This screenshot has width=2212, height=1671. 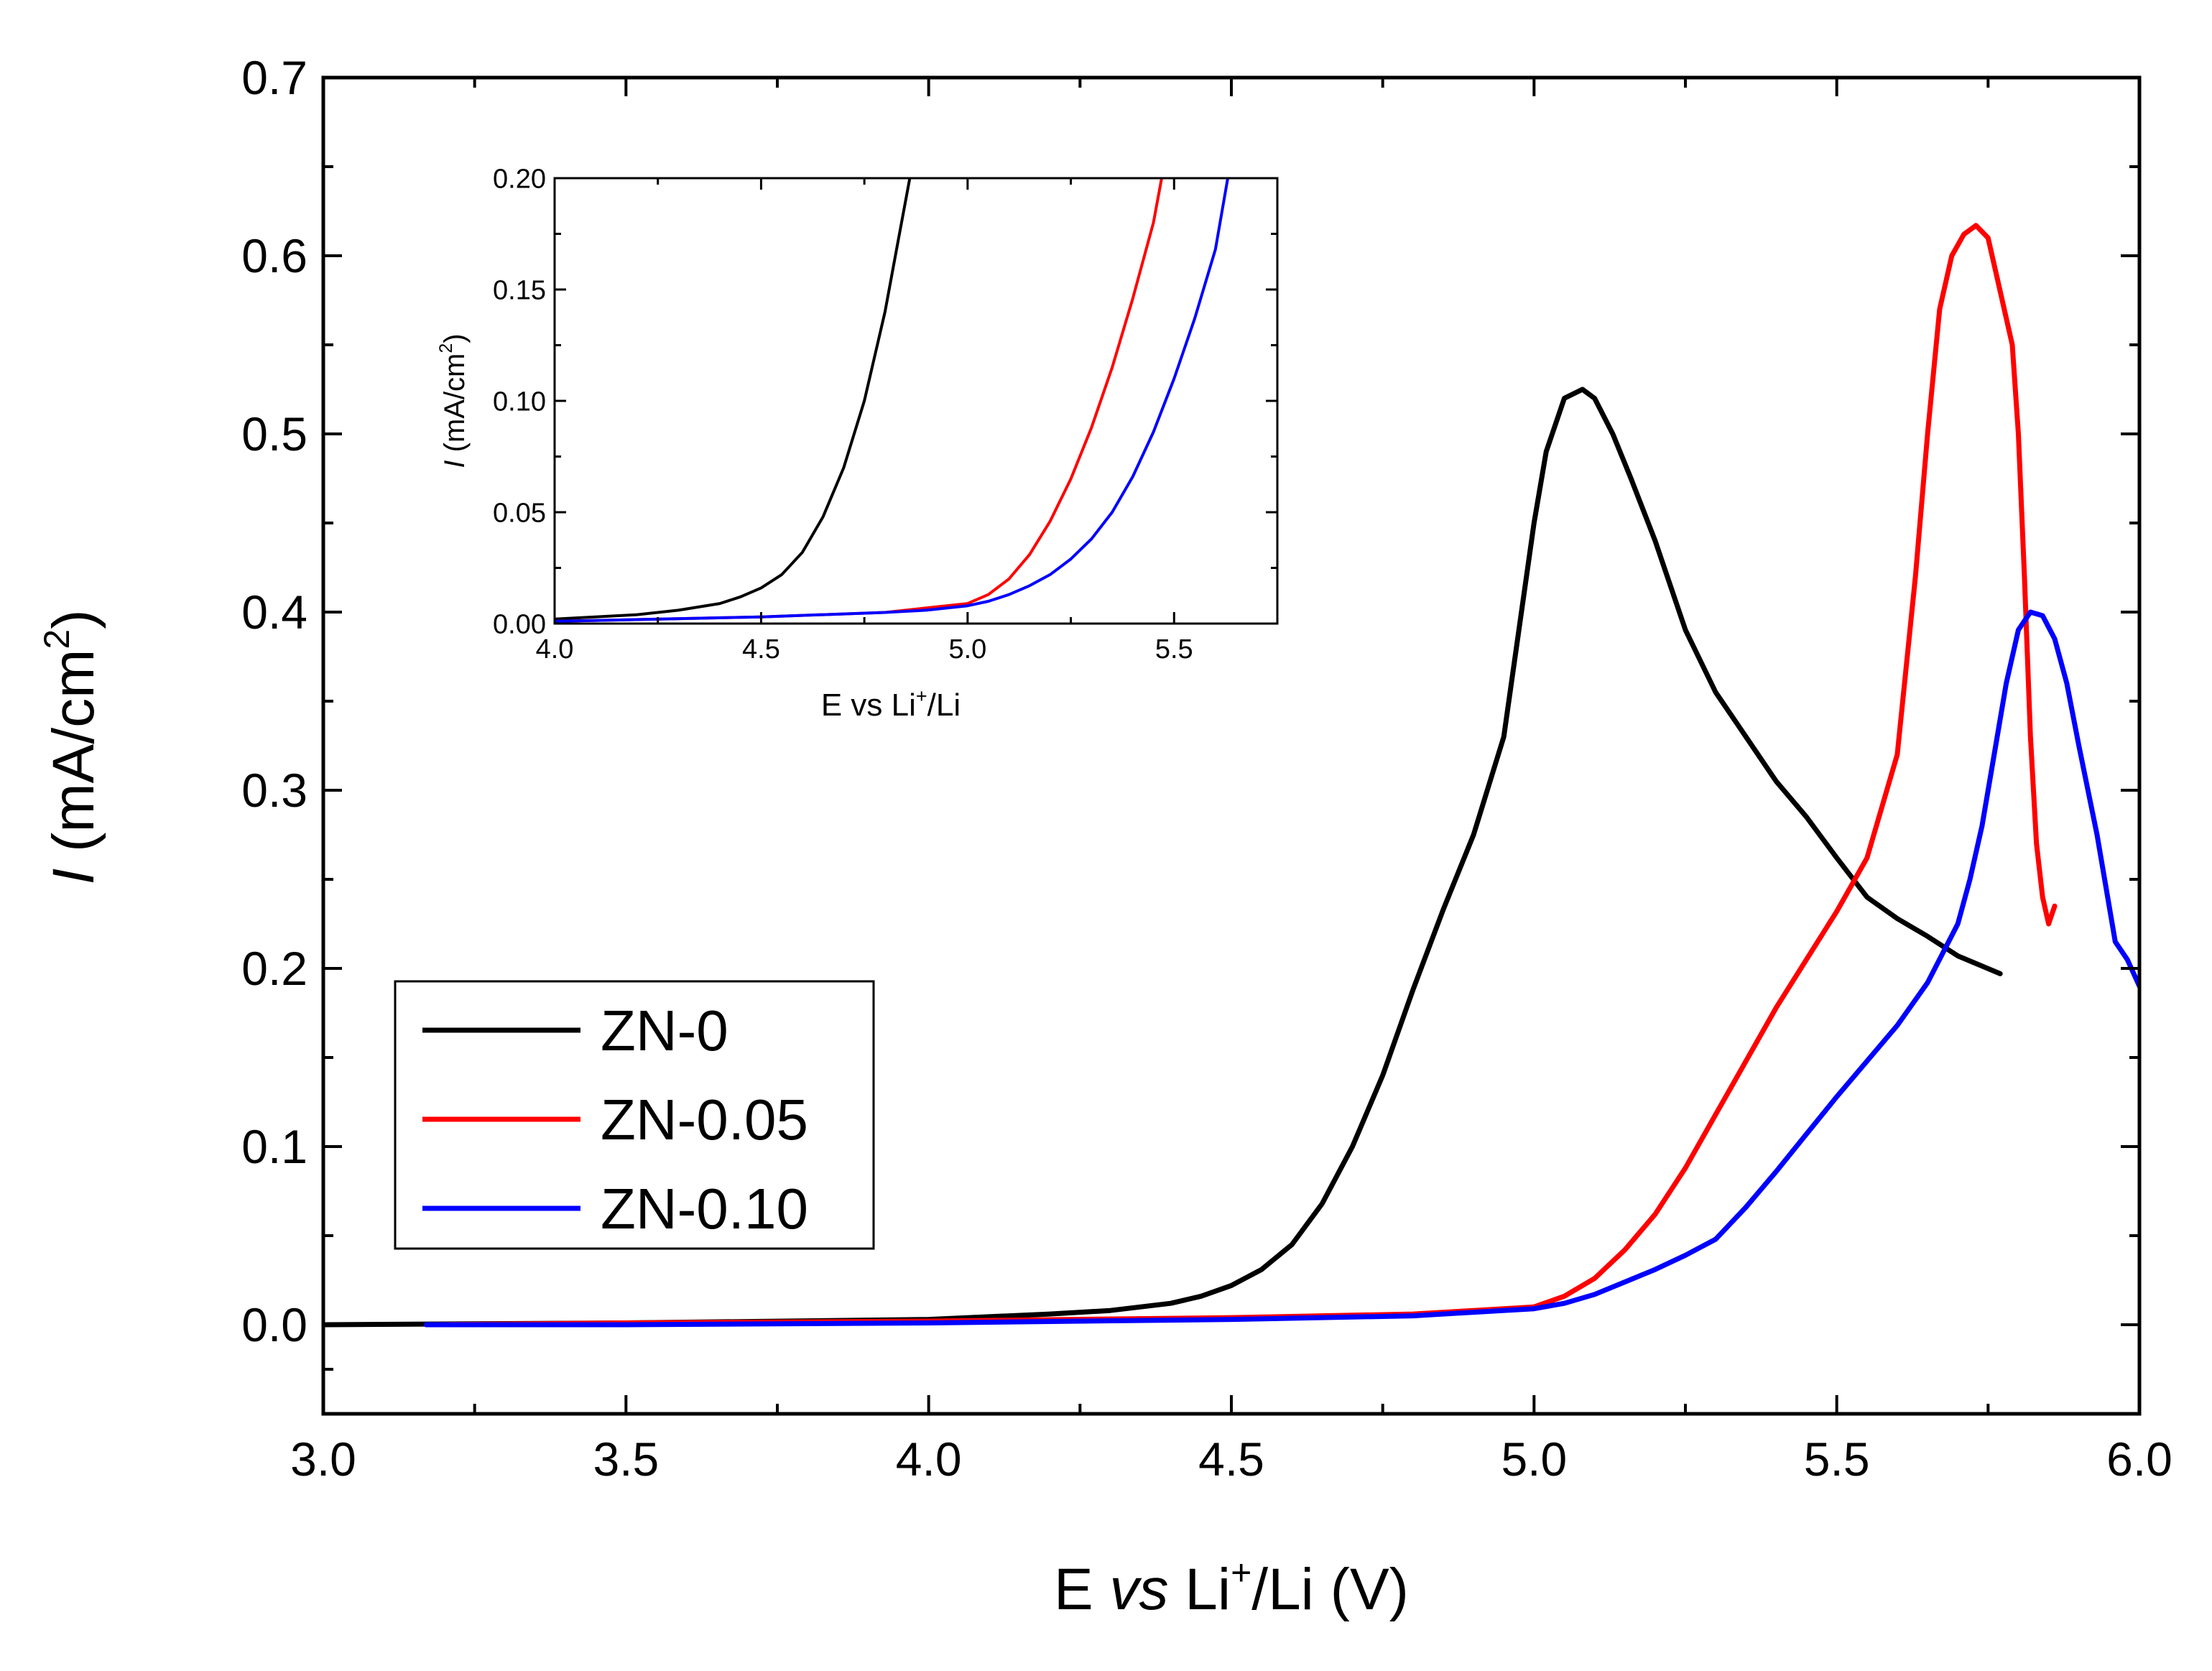 What do you see at coordinates (1330, 1589) in the screenshot?
I see `main-x-axis-title-tail: /Li (V)` at bounding box center [1330, 1589].